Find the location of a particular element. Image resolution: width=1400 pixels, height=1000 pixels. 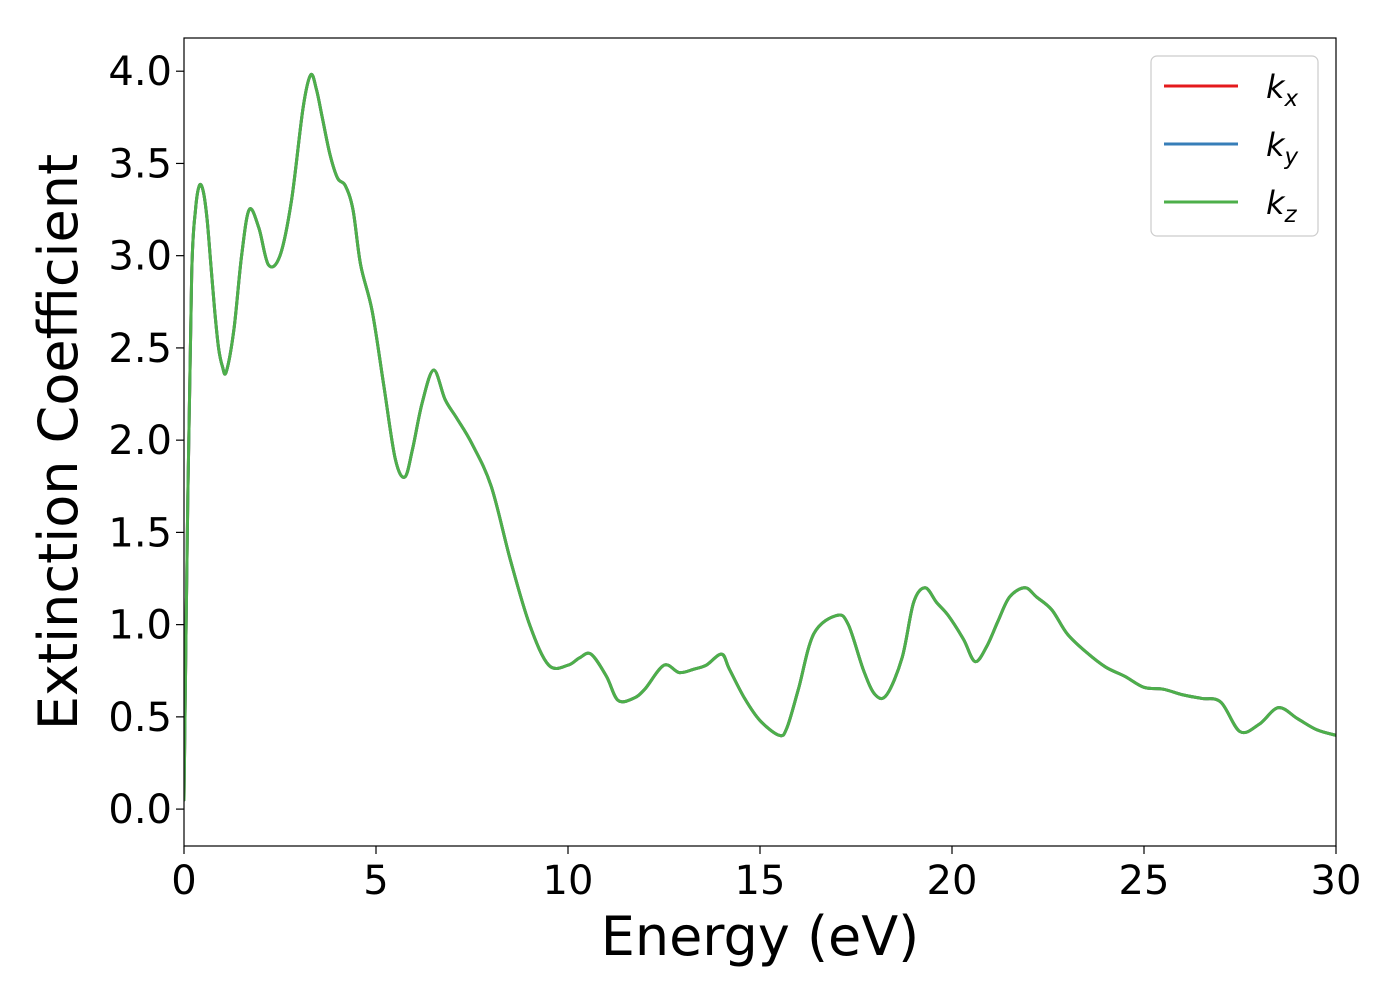

x-tick-label: 5 is located at coordinates (375, 881).